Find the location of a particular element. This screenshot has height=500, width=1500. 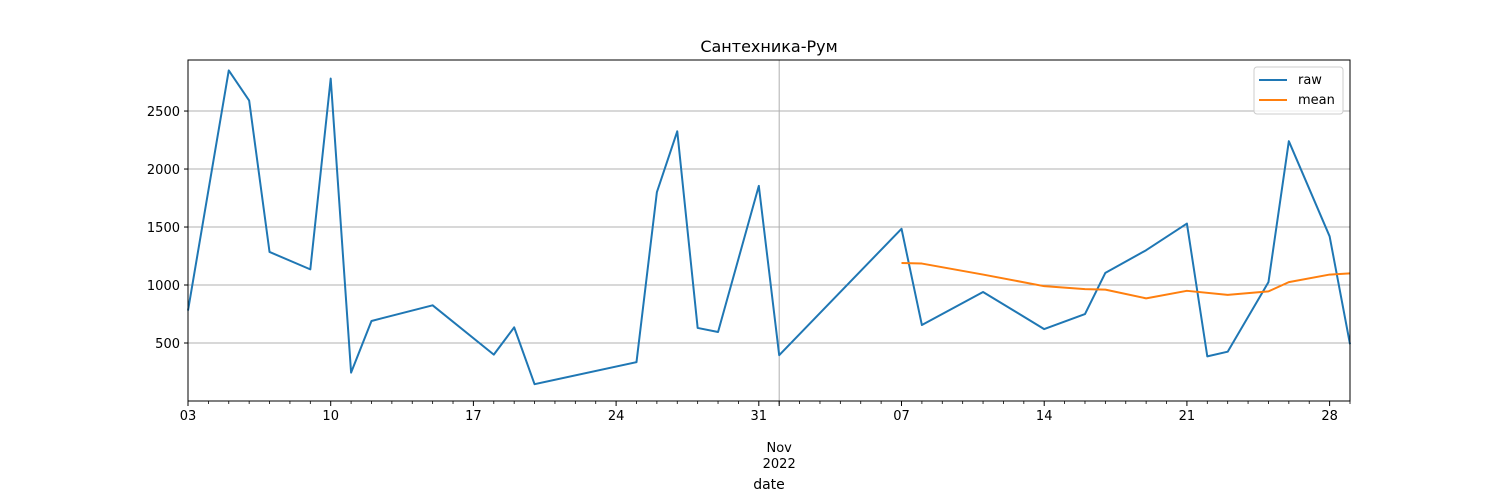

x-tick-label: 31 is located at coordinates (759, 416).